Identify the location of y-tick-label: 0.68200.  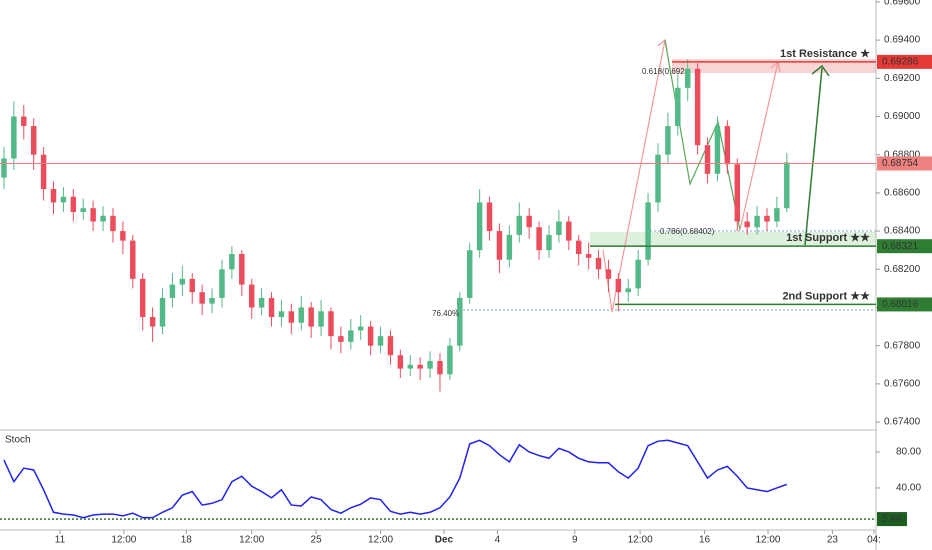
(902, 269).